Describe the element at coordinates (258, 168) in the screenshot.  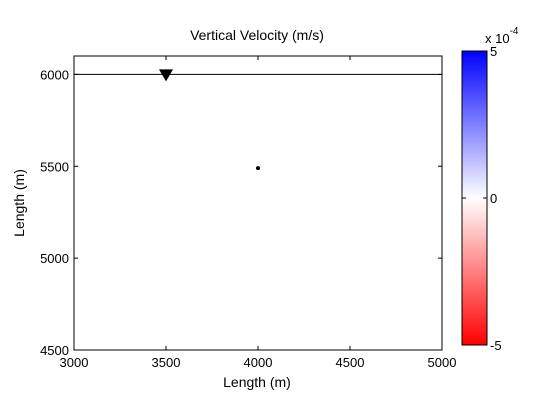
I see `source-marker` at that location.